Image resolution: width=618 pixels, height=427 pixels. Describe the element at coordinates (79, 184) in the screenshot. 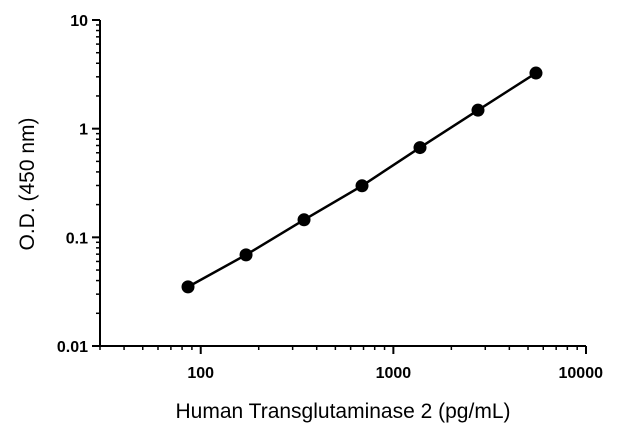

I see `y-axis: 10 1 0.1 0.01` at that location.